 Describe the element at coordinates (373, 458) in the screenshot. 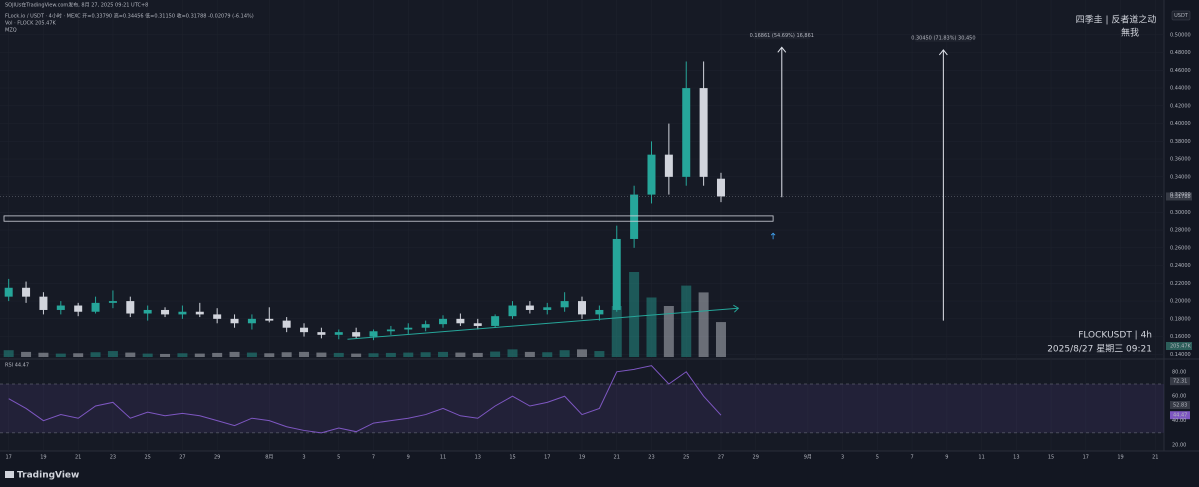

I see `x-tick-label: 7` at that location.